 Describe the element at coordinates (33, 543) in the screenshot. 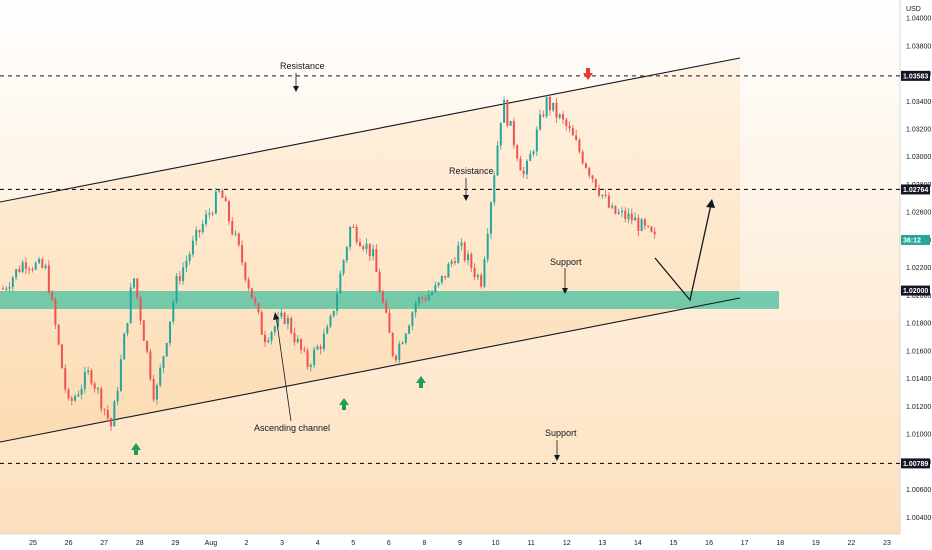

I see `time-tick-label: 25` at that location.